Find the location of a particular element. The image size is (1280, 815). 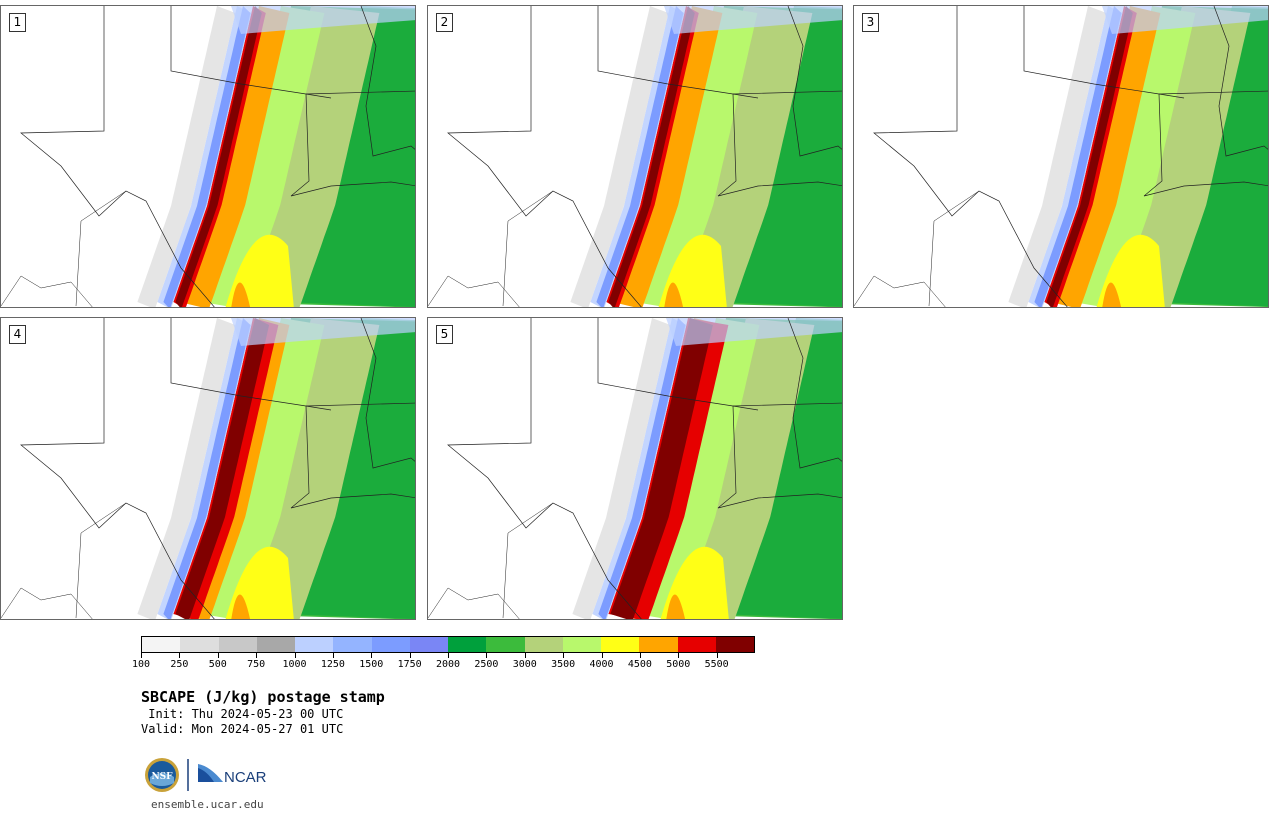

postage-stamp-panel-1: 1 is located at coordinates (208, 156).